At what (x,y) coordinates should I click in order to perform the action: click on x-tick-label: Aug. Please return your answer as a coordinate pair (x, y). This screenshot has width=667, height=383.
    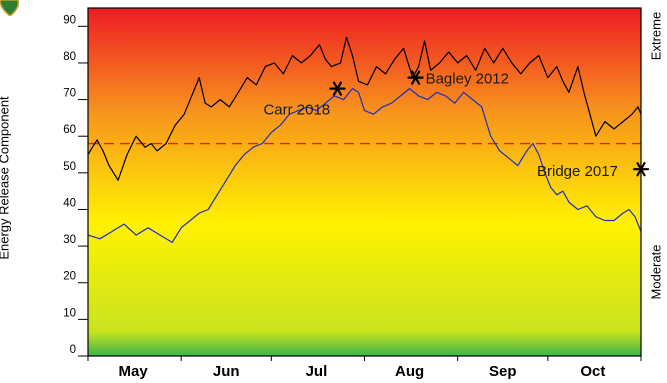
    Looking at the image, I should click on (409, 371).